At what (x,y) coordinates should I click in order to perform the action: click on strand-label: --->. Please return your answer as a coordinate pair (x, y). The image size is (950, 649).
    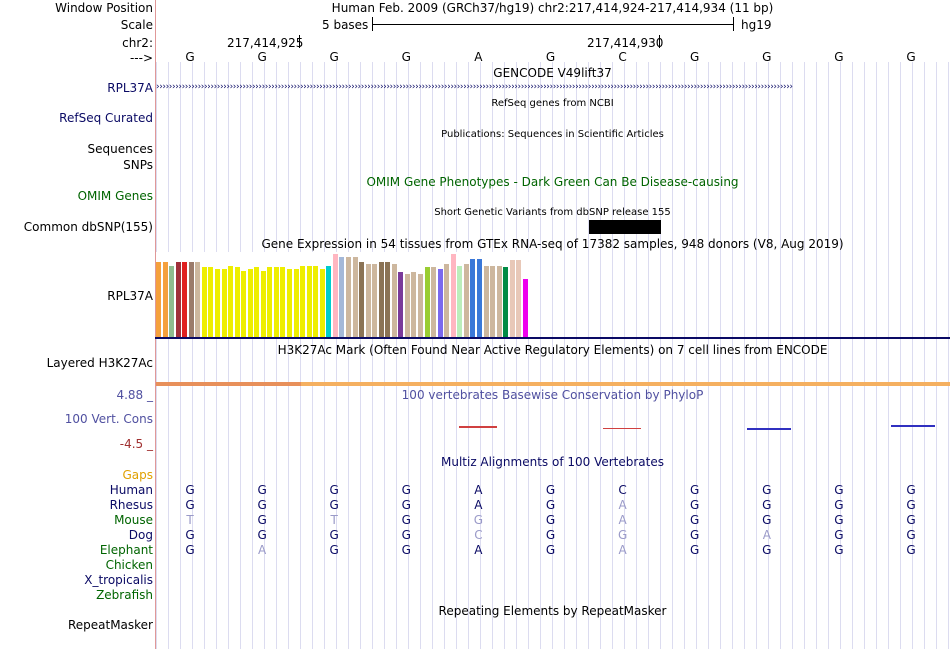
    Looking at the image, I should click on (141, 58).